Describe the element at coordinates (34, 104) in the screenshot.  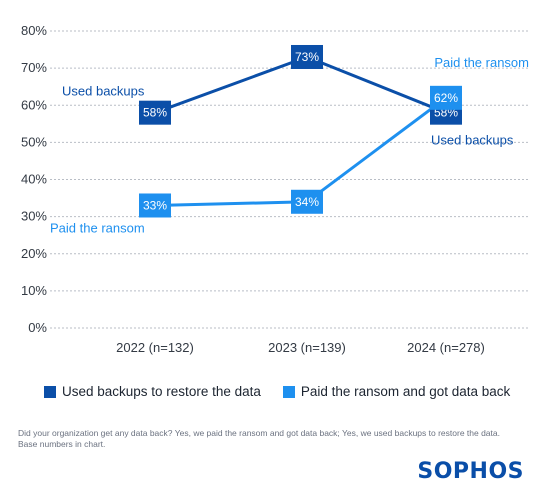
I see `y-tick-label: 60%` at that location.